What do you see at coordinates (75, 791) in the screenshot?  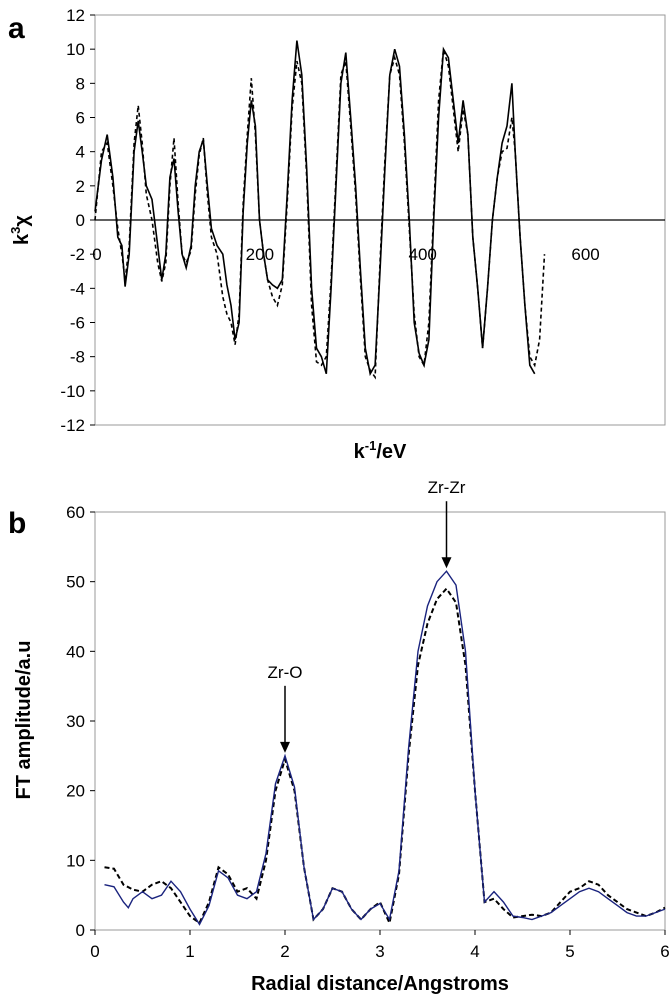 I see `panel-b-y-tick-label: 20` at bounding box center [75, 791].